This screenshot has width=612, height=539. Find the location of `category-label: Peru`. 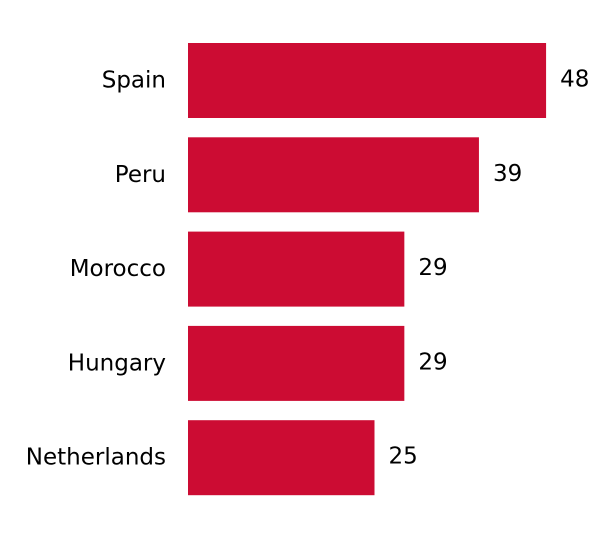

category-label: Peru is located at coordinates (140, 175).